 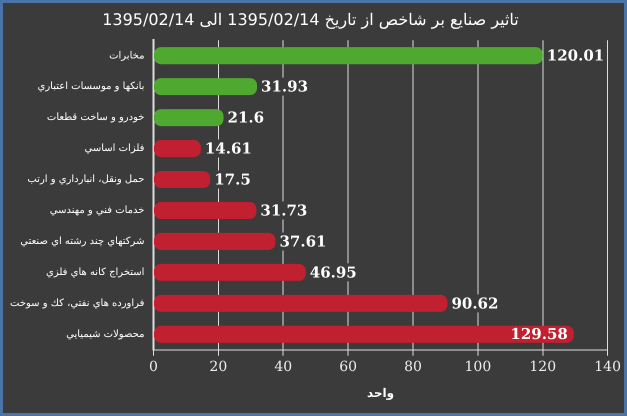 I want to click on y-tick-label: بانکها و موسسات اعتباري, so click(x=91, y=86).